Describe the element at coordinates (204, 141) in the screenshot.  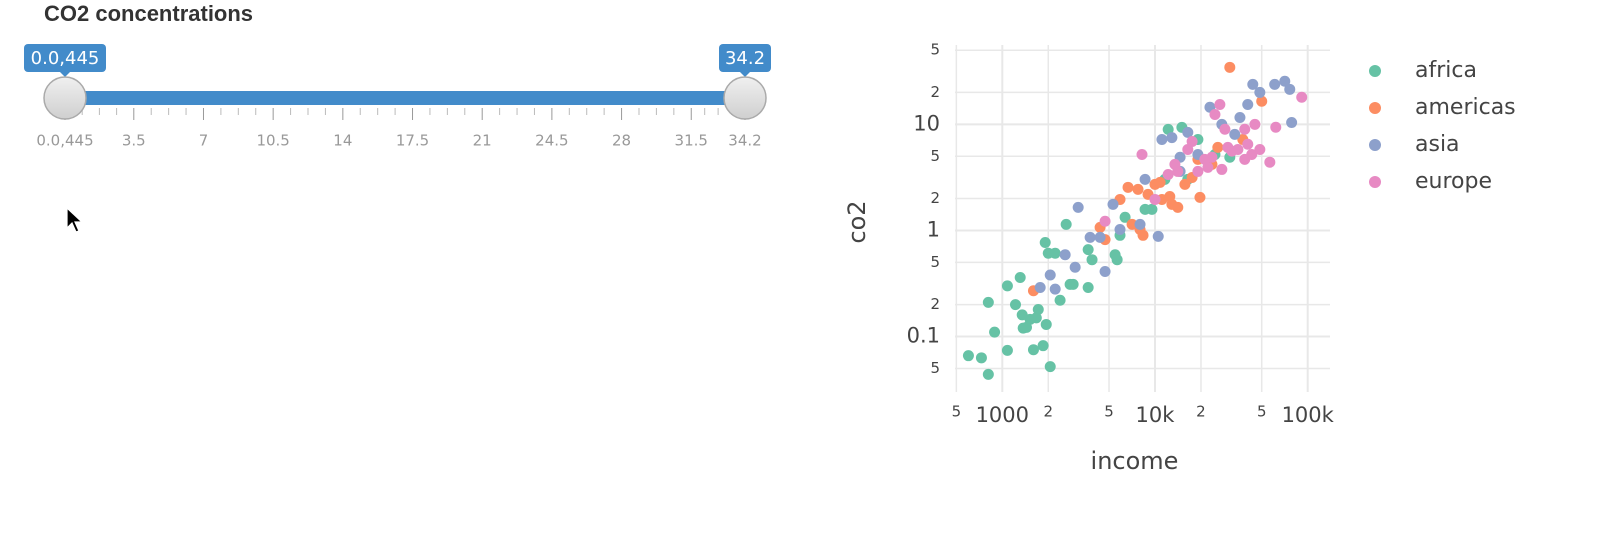
I see `slider-tick-label: 7` at that location.